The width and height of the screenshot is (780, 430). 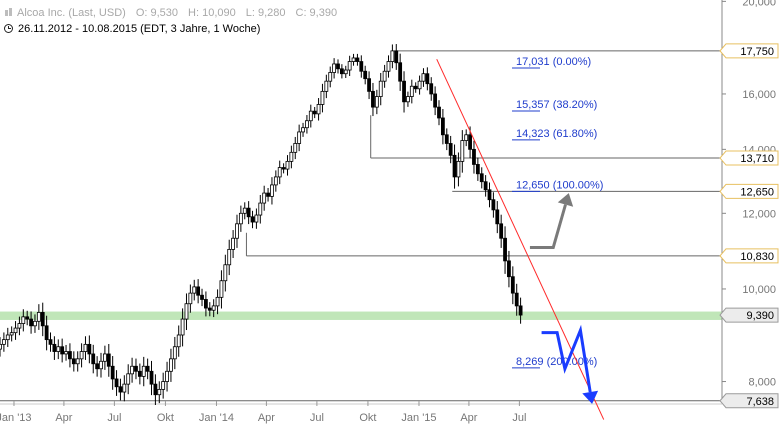 What do you see at coordinates (16, 418) in the screenshot?
I see `x-tick-label: Jan '13` at bounding box center [16, 418].